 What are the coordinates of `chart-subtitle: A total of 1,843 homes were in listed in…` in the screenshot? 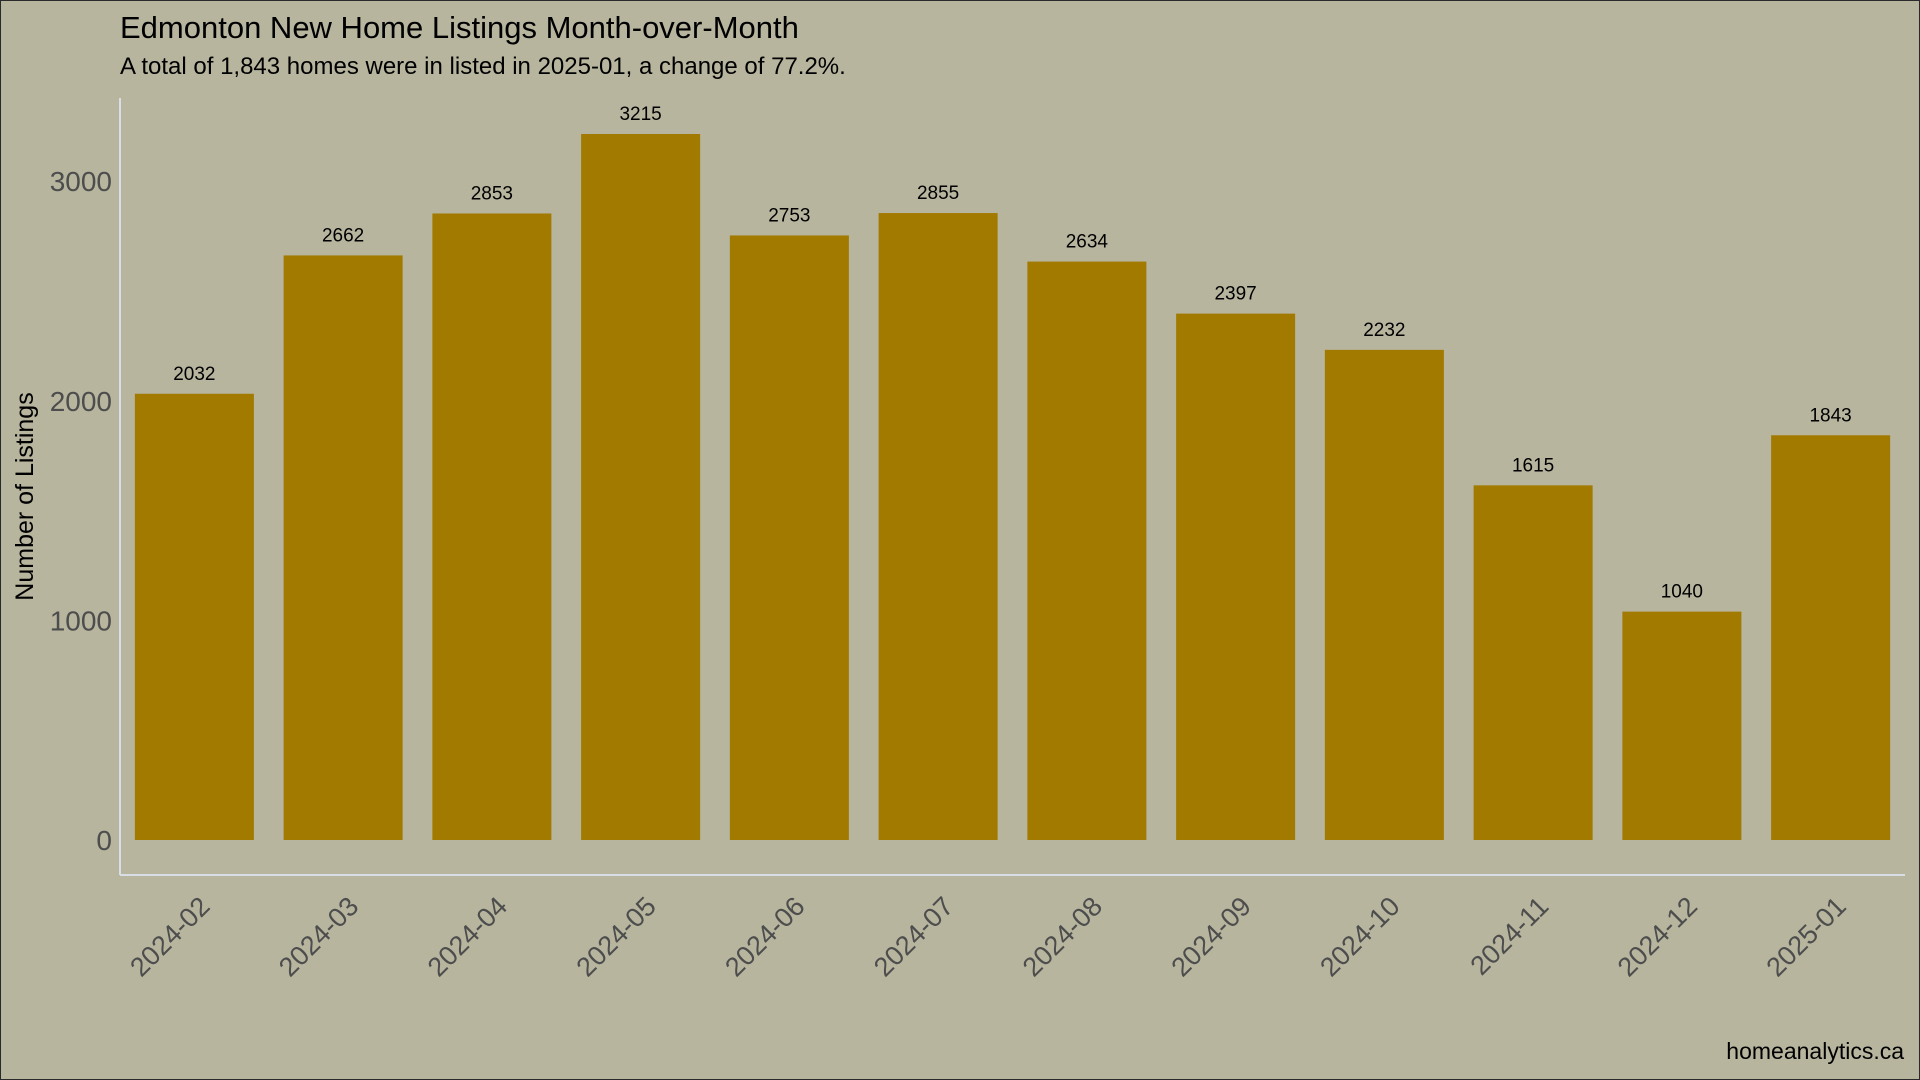 It's located at (483, 66).